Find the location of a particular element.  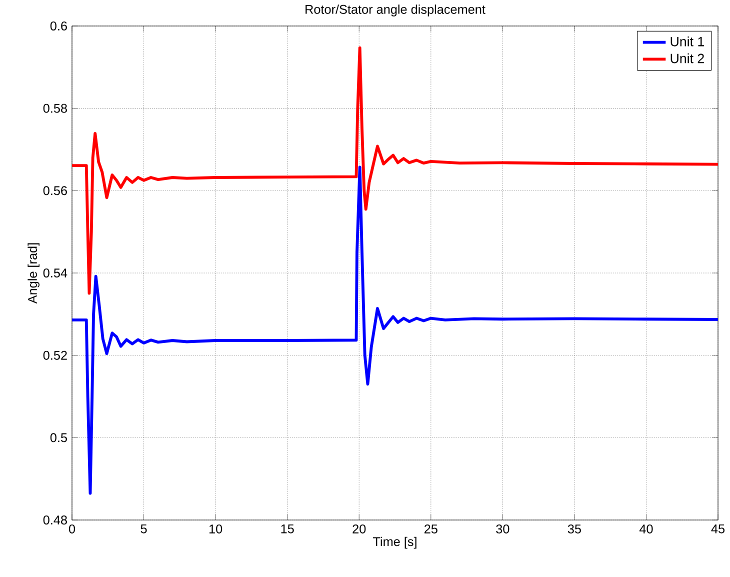

x-tick-label: 5 is located at coordinates (143, 529).